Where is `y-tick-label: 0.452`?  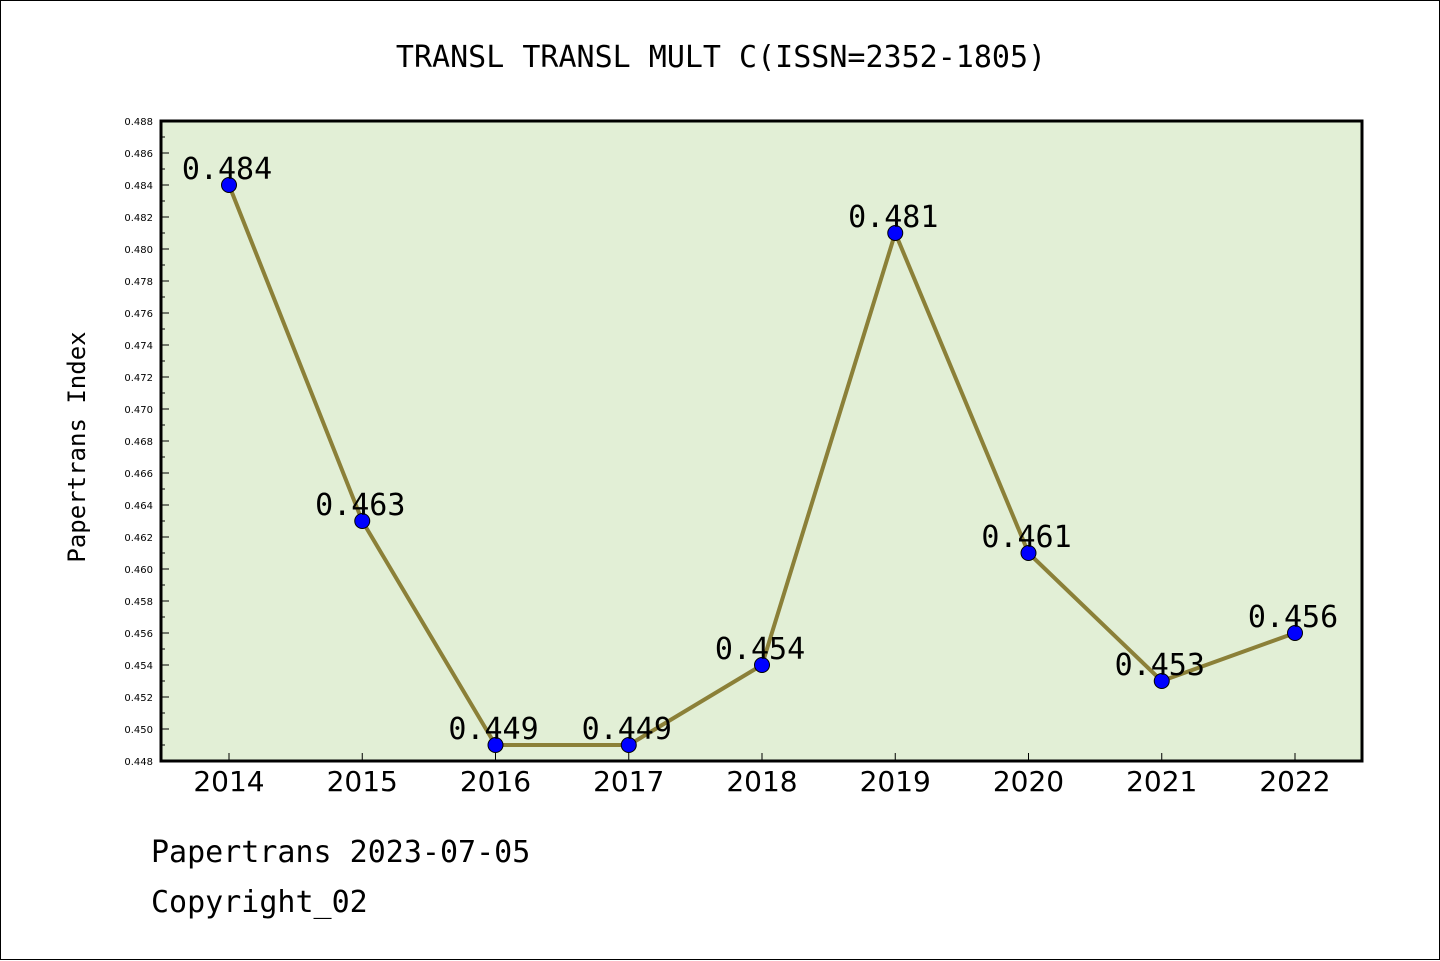 y-tick-label: 0.452 is located at coordinates (138, 698).